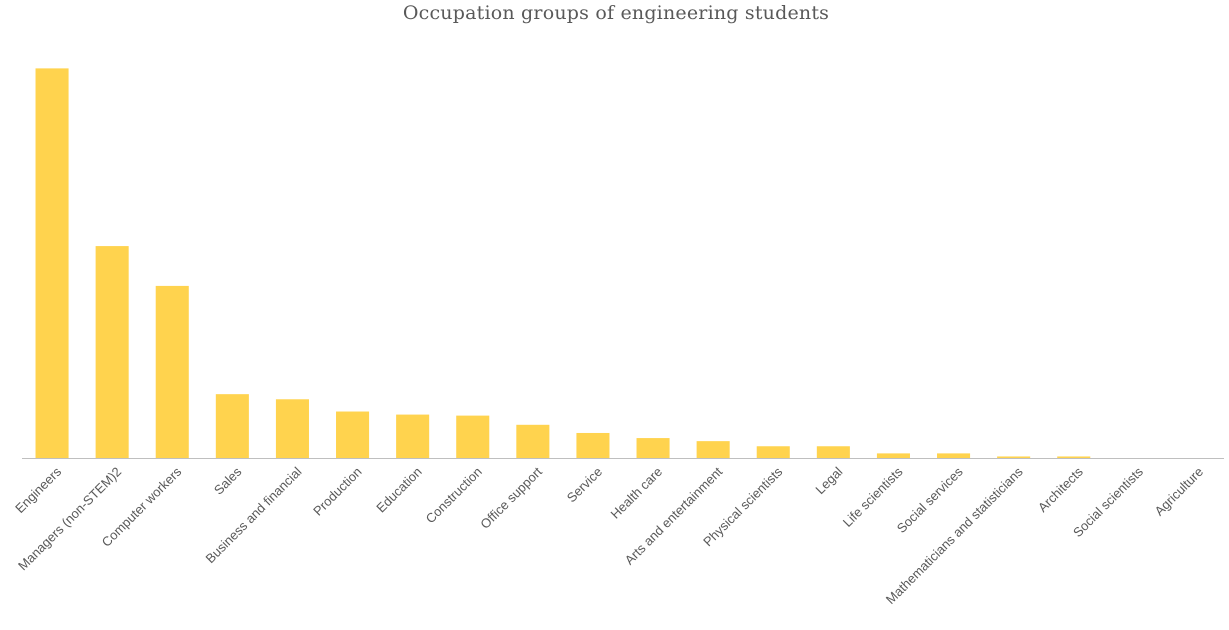 The image size is (1229, 630). I want to click on bar-physical-scientists, so click(773, 452).